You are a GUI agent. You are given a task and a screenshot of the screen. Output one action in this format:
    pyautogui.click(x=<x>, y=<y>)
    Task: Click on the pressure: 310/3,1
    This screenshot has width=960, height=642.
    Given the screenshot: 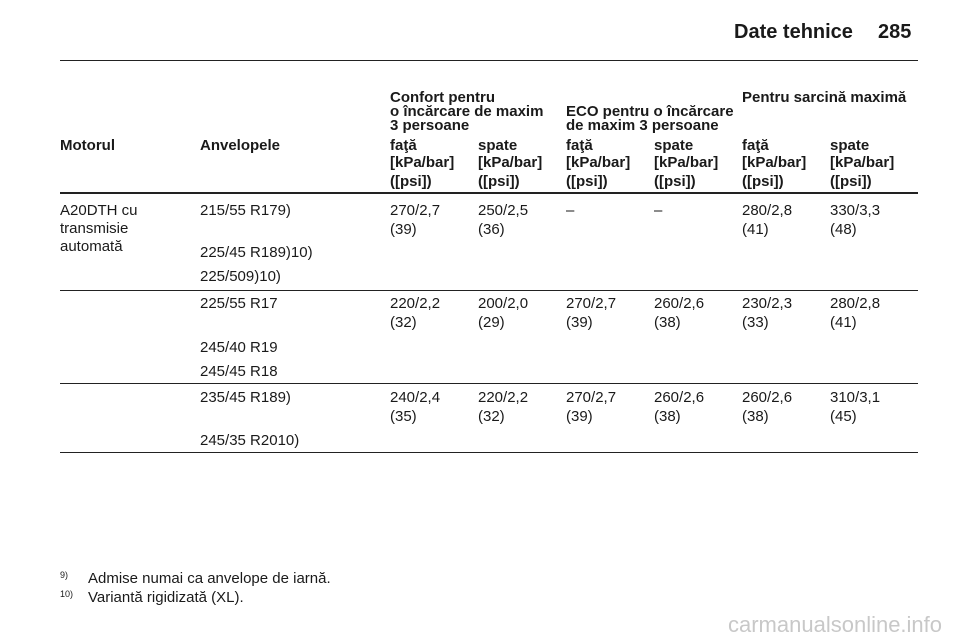 What is the action you would take?
    pyautogui.click(x=855, y=397)
    